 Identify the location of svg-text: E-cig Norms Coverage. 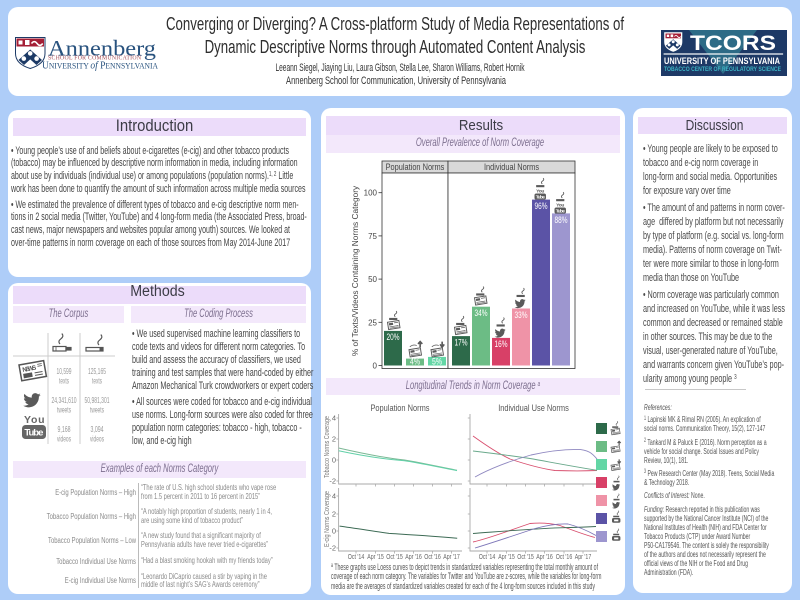
(326, 519).